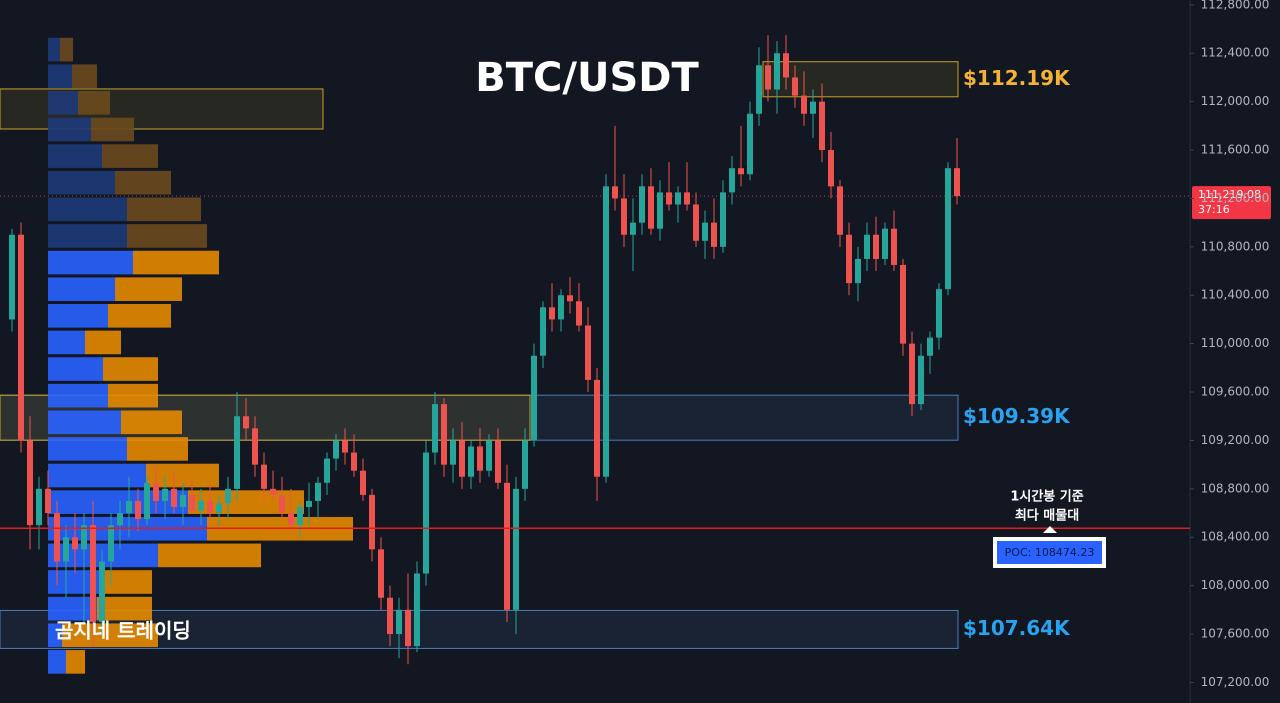 Image resolution: width=1280 pixels, height=703 pixels. Describe the element at coordinates (1235, 246) in the screenshot. I see `y-tick-label: 110,800.00` at that location.